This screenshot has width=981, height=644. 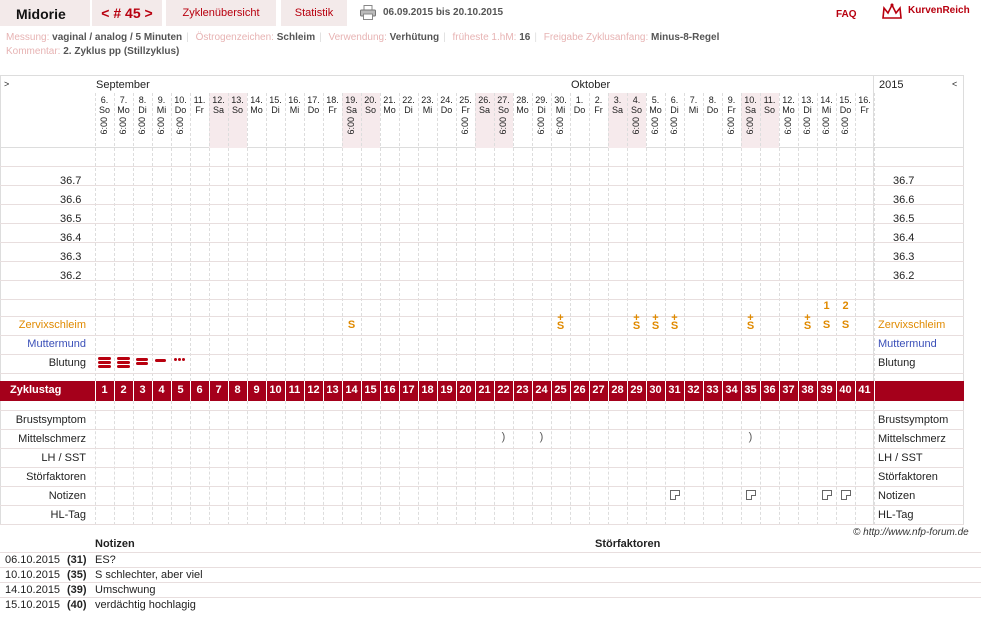 I want to click on day-date: 28., so click(x=522, y=100).